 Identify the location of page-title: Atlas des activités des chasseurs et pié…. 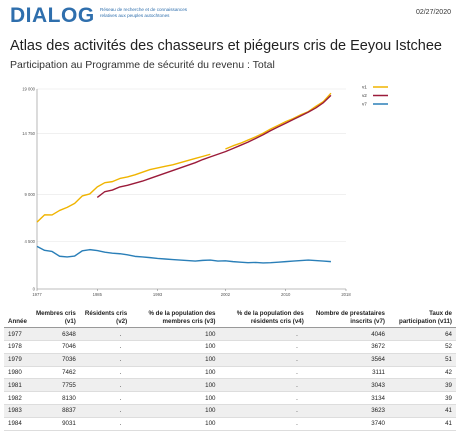
(226, 46).